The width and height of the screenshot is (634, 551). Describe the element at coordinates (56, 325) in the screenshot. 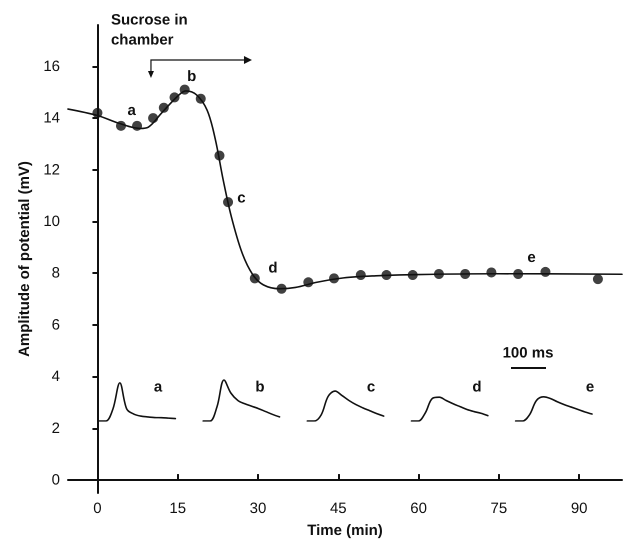

I see `y-tick-label: 6` at that location.